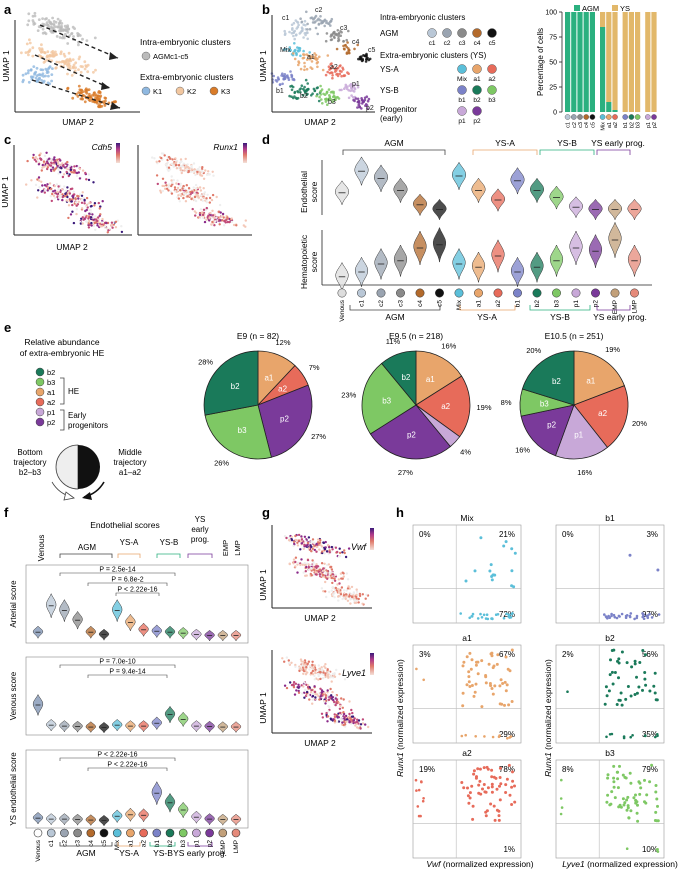 The image size is (685, 876). Describe the element at coordinates (580, 62) in the screenshot. I see `bar-agm-c3` at that location.